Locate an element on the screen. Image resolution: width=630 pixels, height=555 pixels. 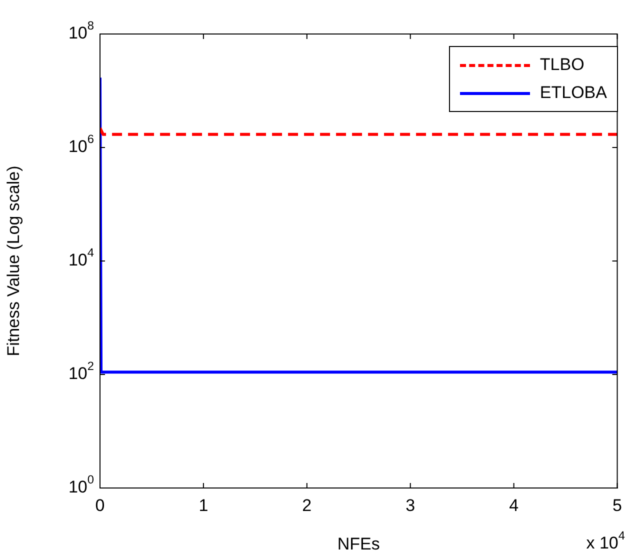
x-tick-label: 3 is located at coordinates (411, 505).